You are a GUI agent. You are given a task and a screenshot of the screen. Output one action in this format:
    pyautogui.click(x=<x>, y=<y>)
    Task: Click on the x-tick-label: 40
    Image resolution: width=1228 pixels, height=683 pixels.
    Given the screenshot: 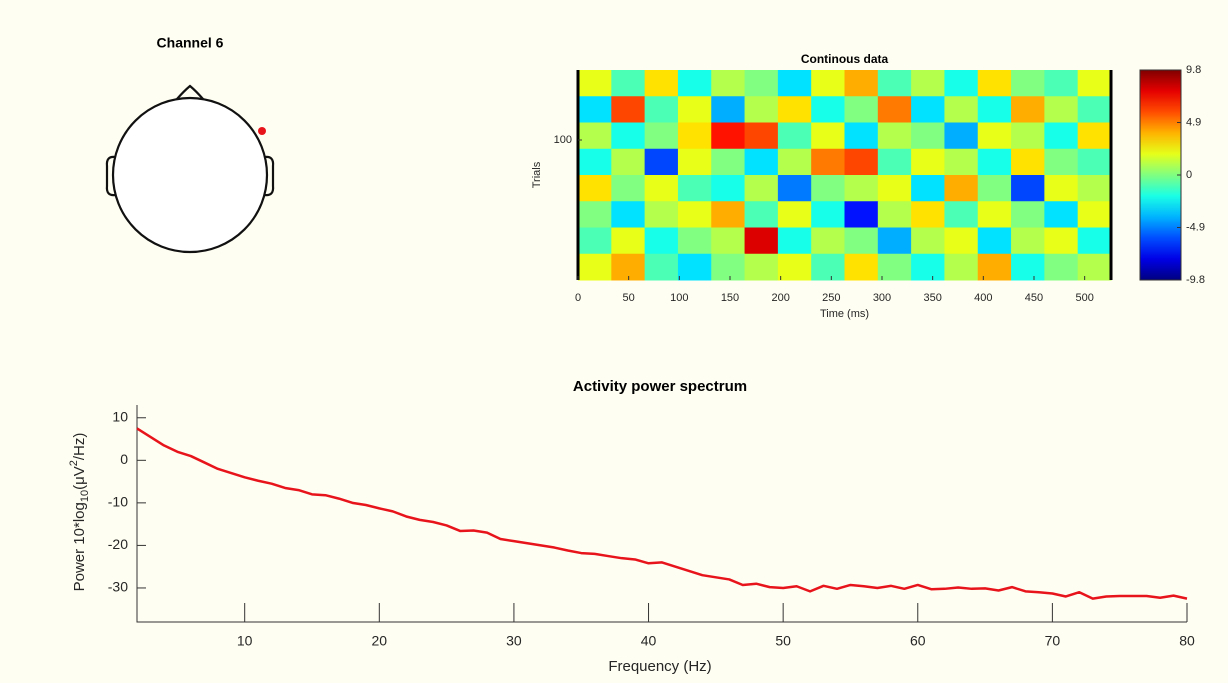 What is the action you would take?
    pyautogui.click(x=649, y=641)
    